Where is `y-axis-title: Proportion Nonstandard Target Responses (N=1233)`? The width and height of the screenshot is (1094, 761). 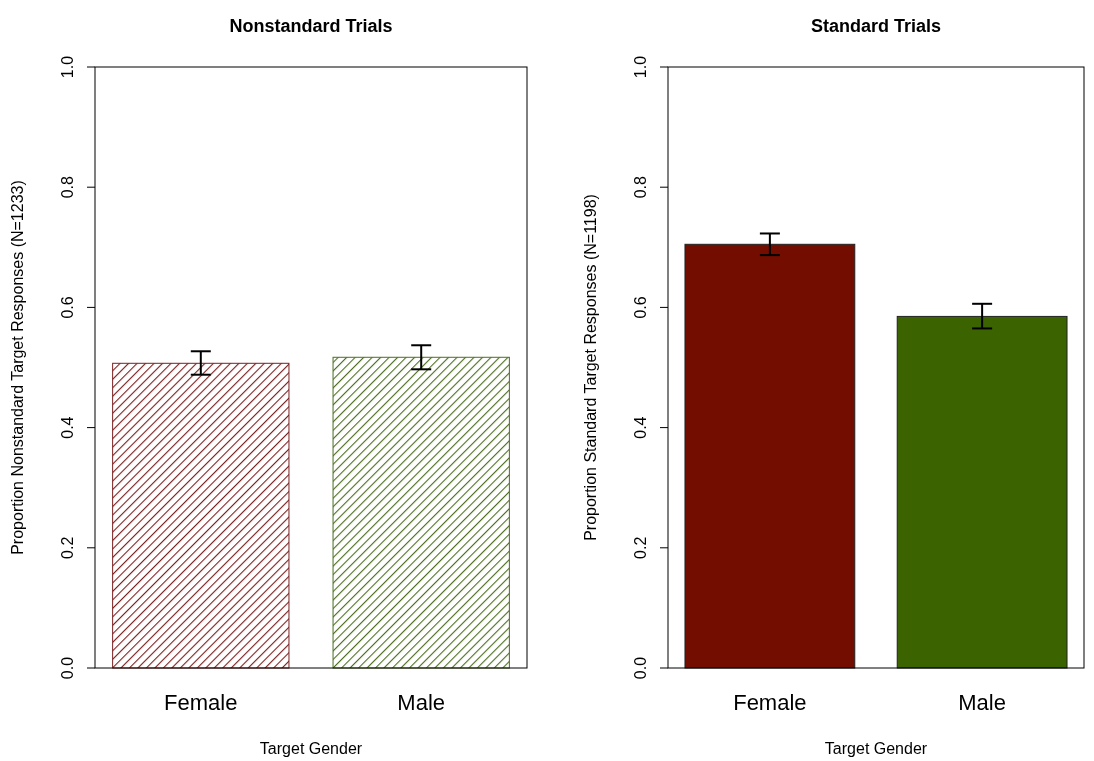
y-axis-title: Proportion Nonstandard Target Responses (N=1233) is located at coordinates (17, 367).